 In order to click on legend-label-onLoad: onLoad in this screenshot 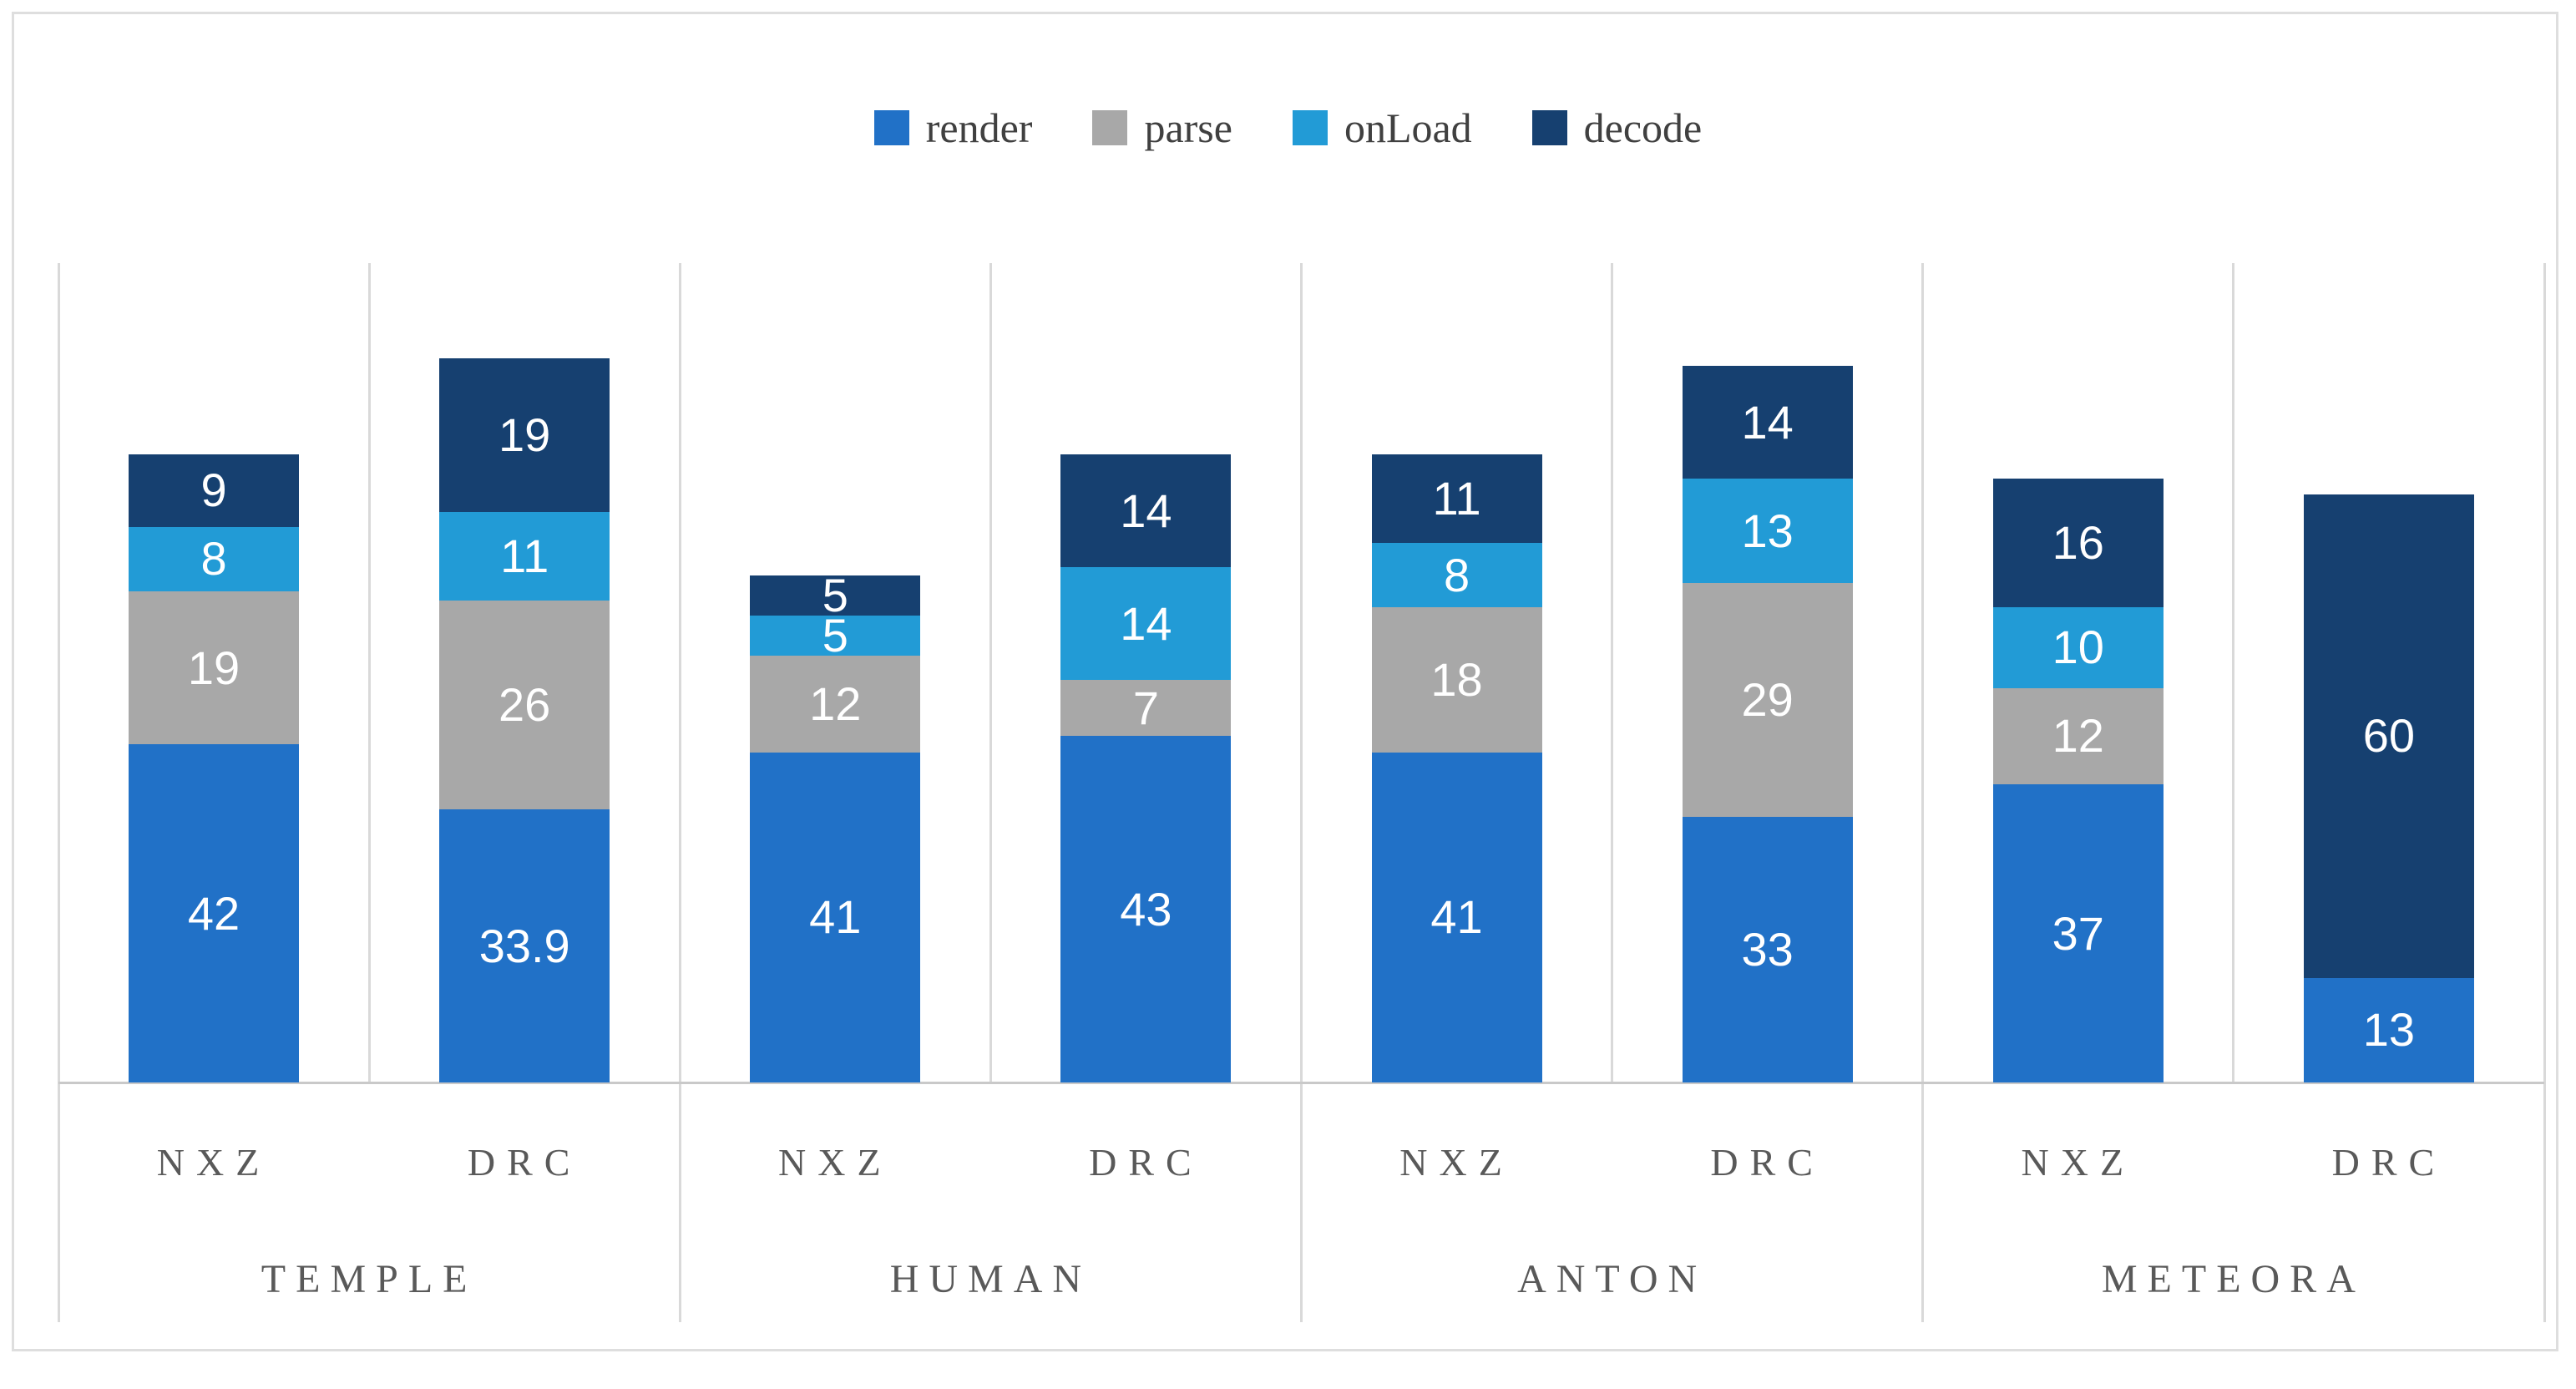, I will do `click(1408, 127)`.